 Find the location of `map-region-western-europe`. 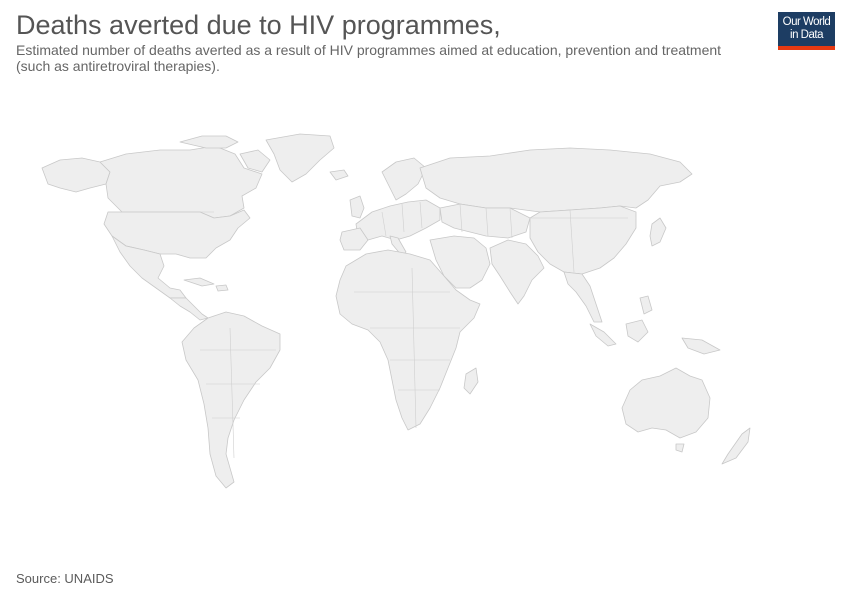

map-region-western-europe is located at coordinates (398, 220).